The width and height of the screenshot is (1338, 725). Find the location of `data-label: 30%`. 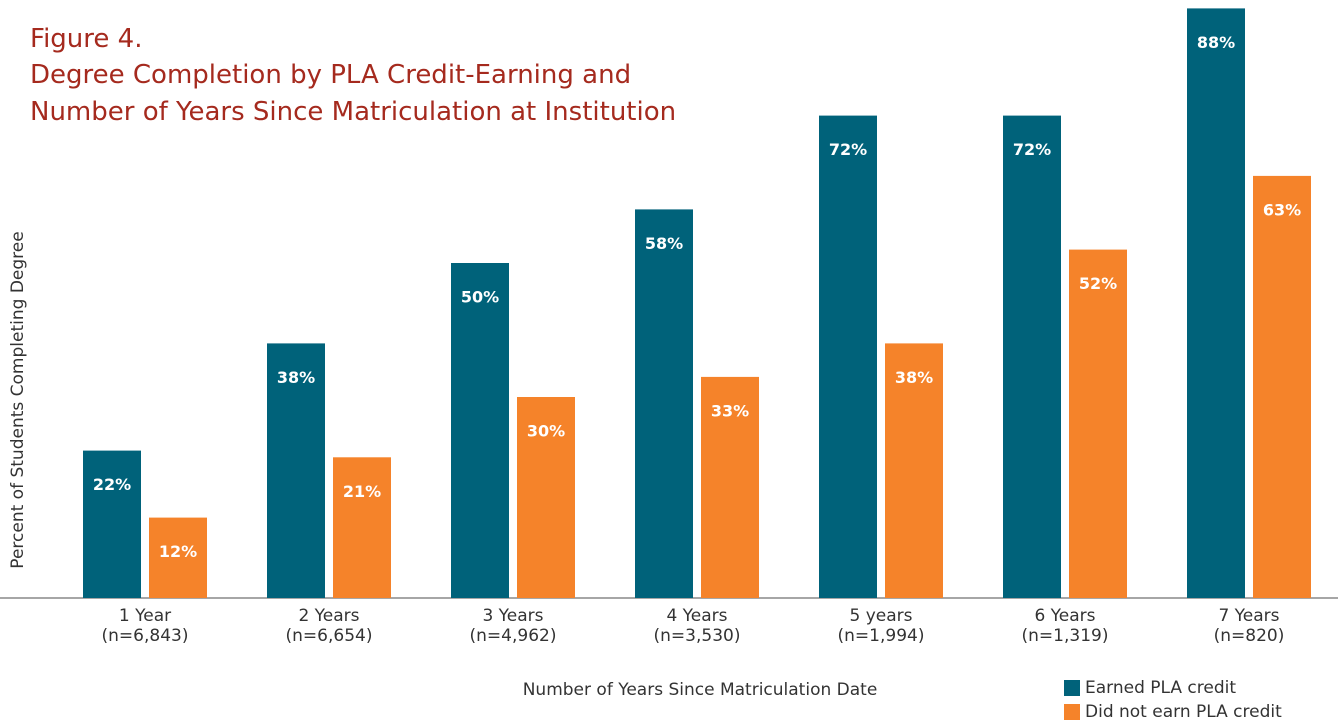

data-label: 30% is located at coordinates (546, 431).